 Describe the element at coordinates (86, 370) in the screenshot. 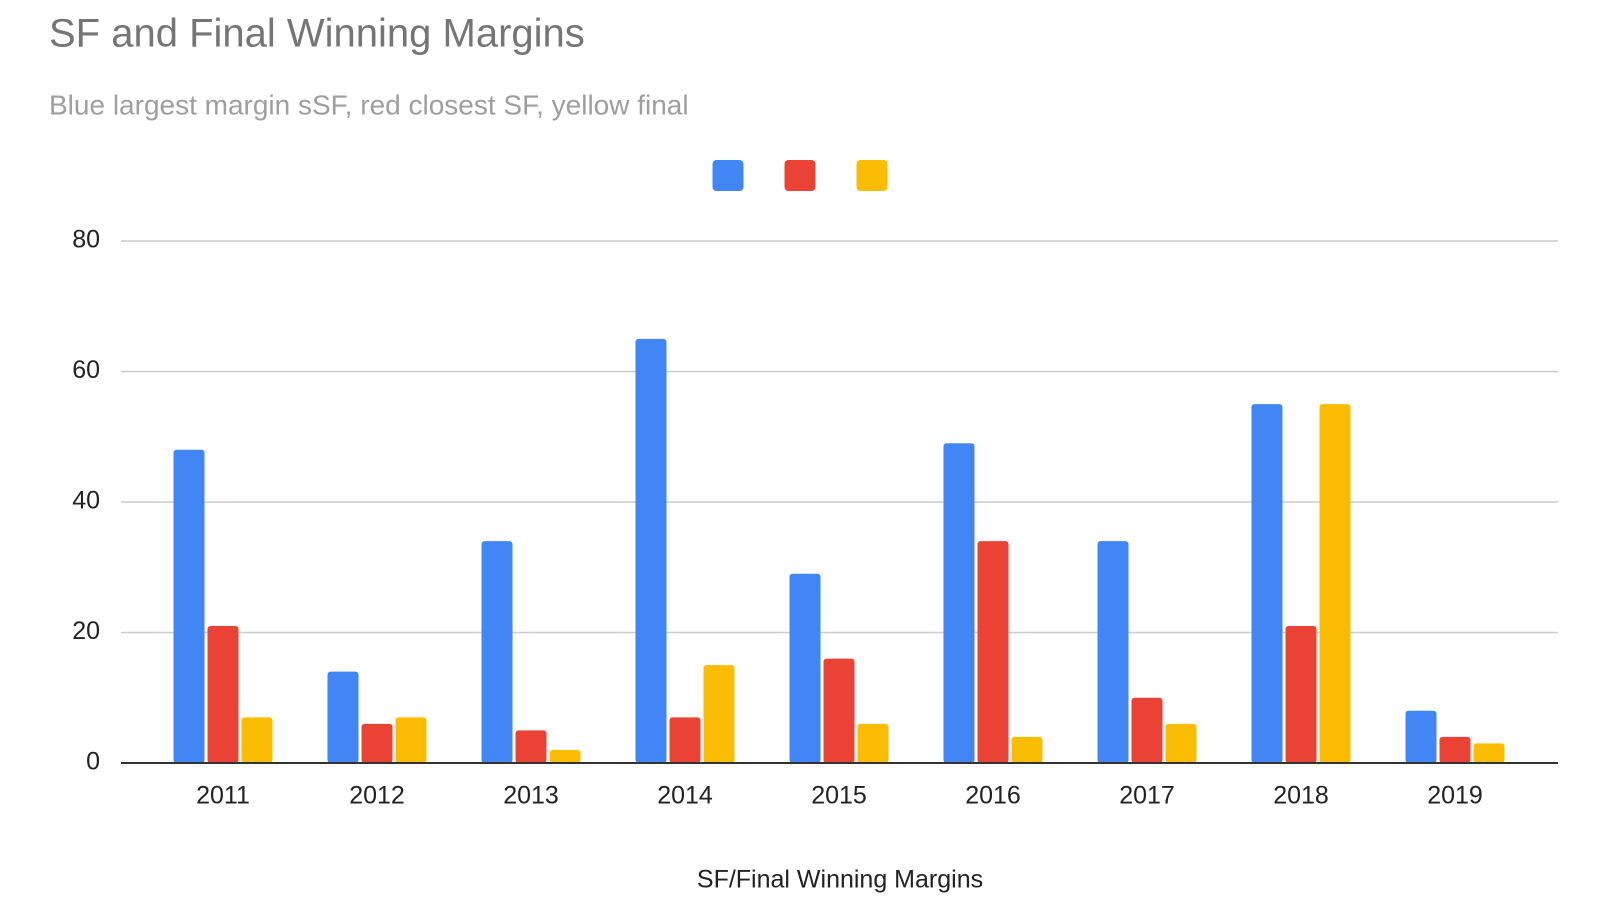

I see `y-tick-label: 60` at that location.